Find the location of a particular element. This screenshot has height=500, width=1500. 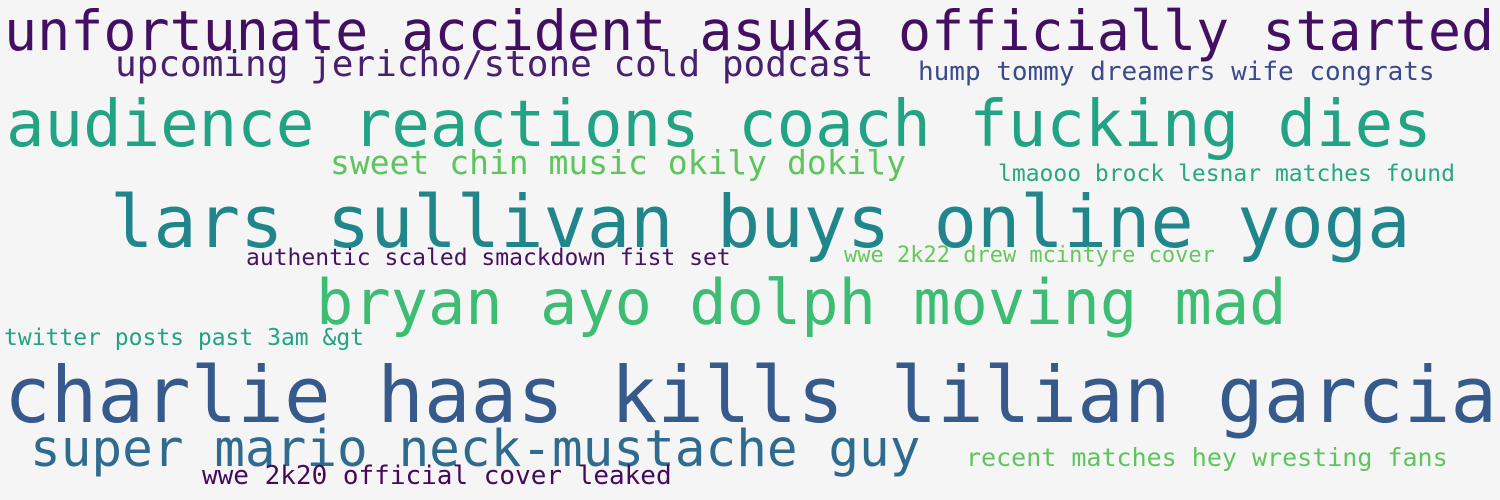

cloud-word: hump tommy dreamers wife congrats is located at coordinates (1176, 72).